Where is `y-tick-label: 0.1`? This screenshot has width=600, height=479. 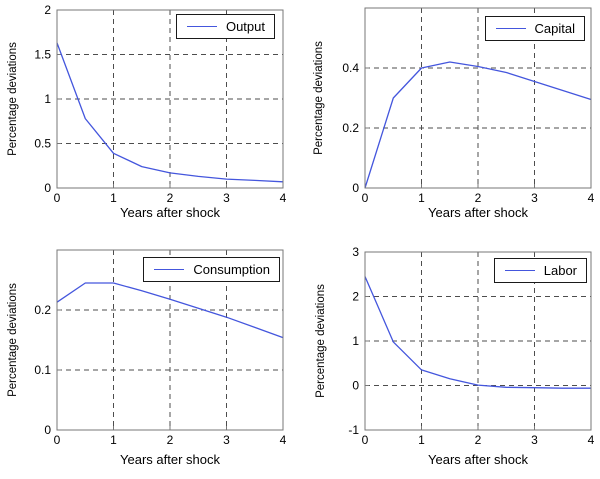
y-tick-label: 0.1 is located at coordinates (42, 370).